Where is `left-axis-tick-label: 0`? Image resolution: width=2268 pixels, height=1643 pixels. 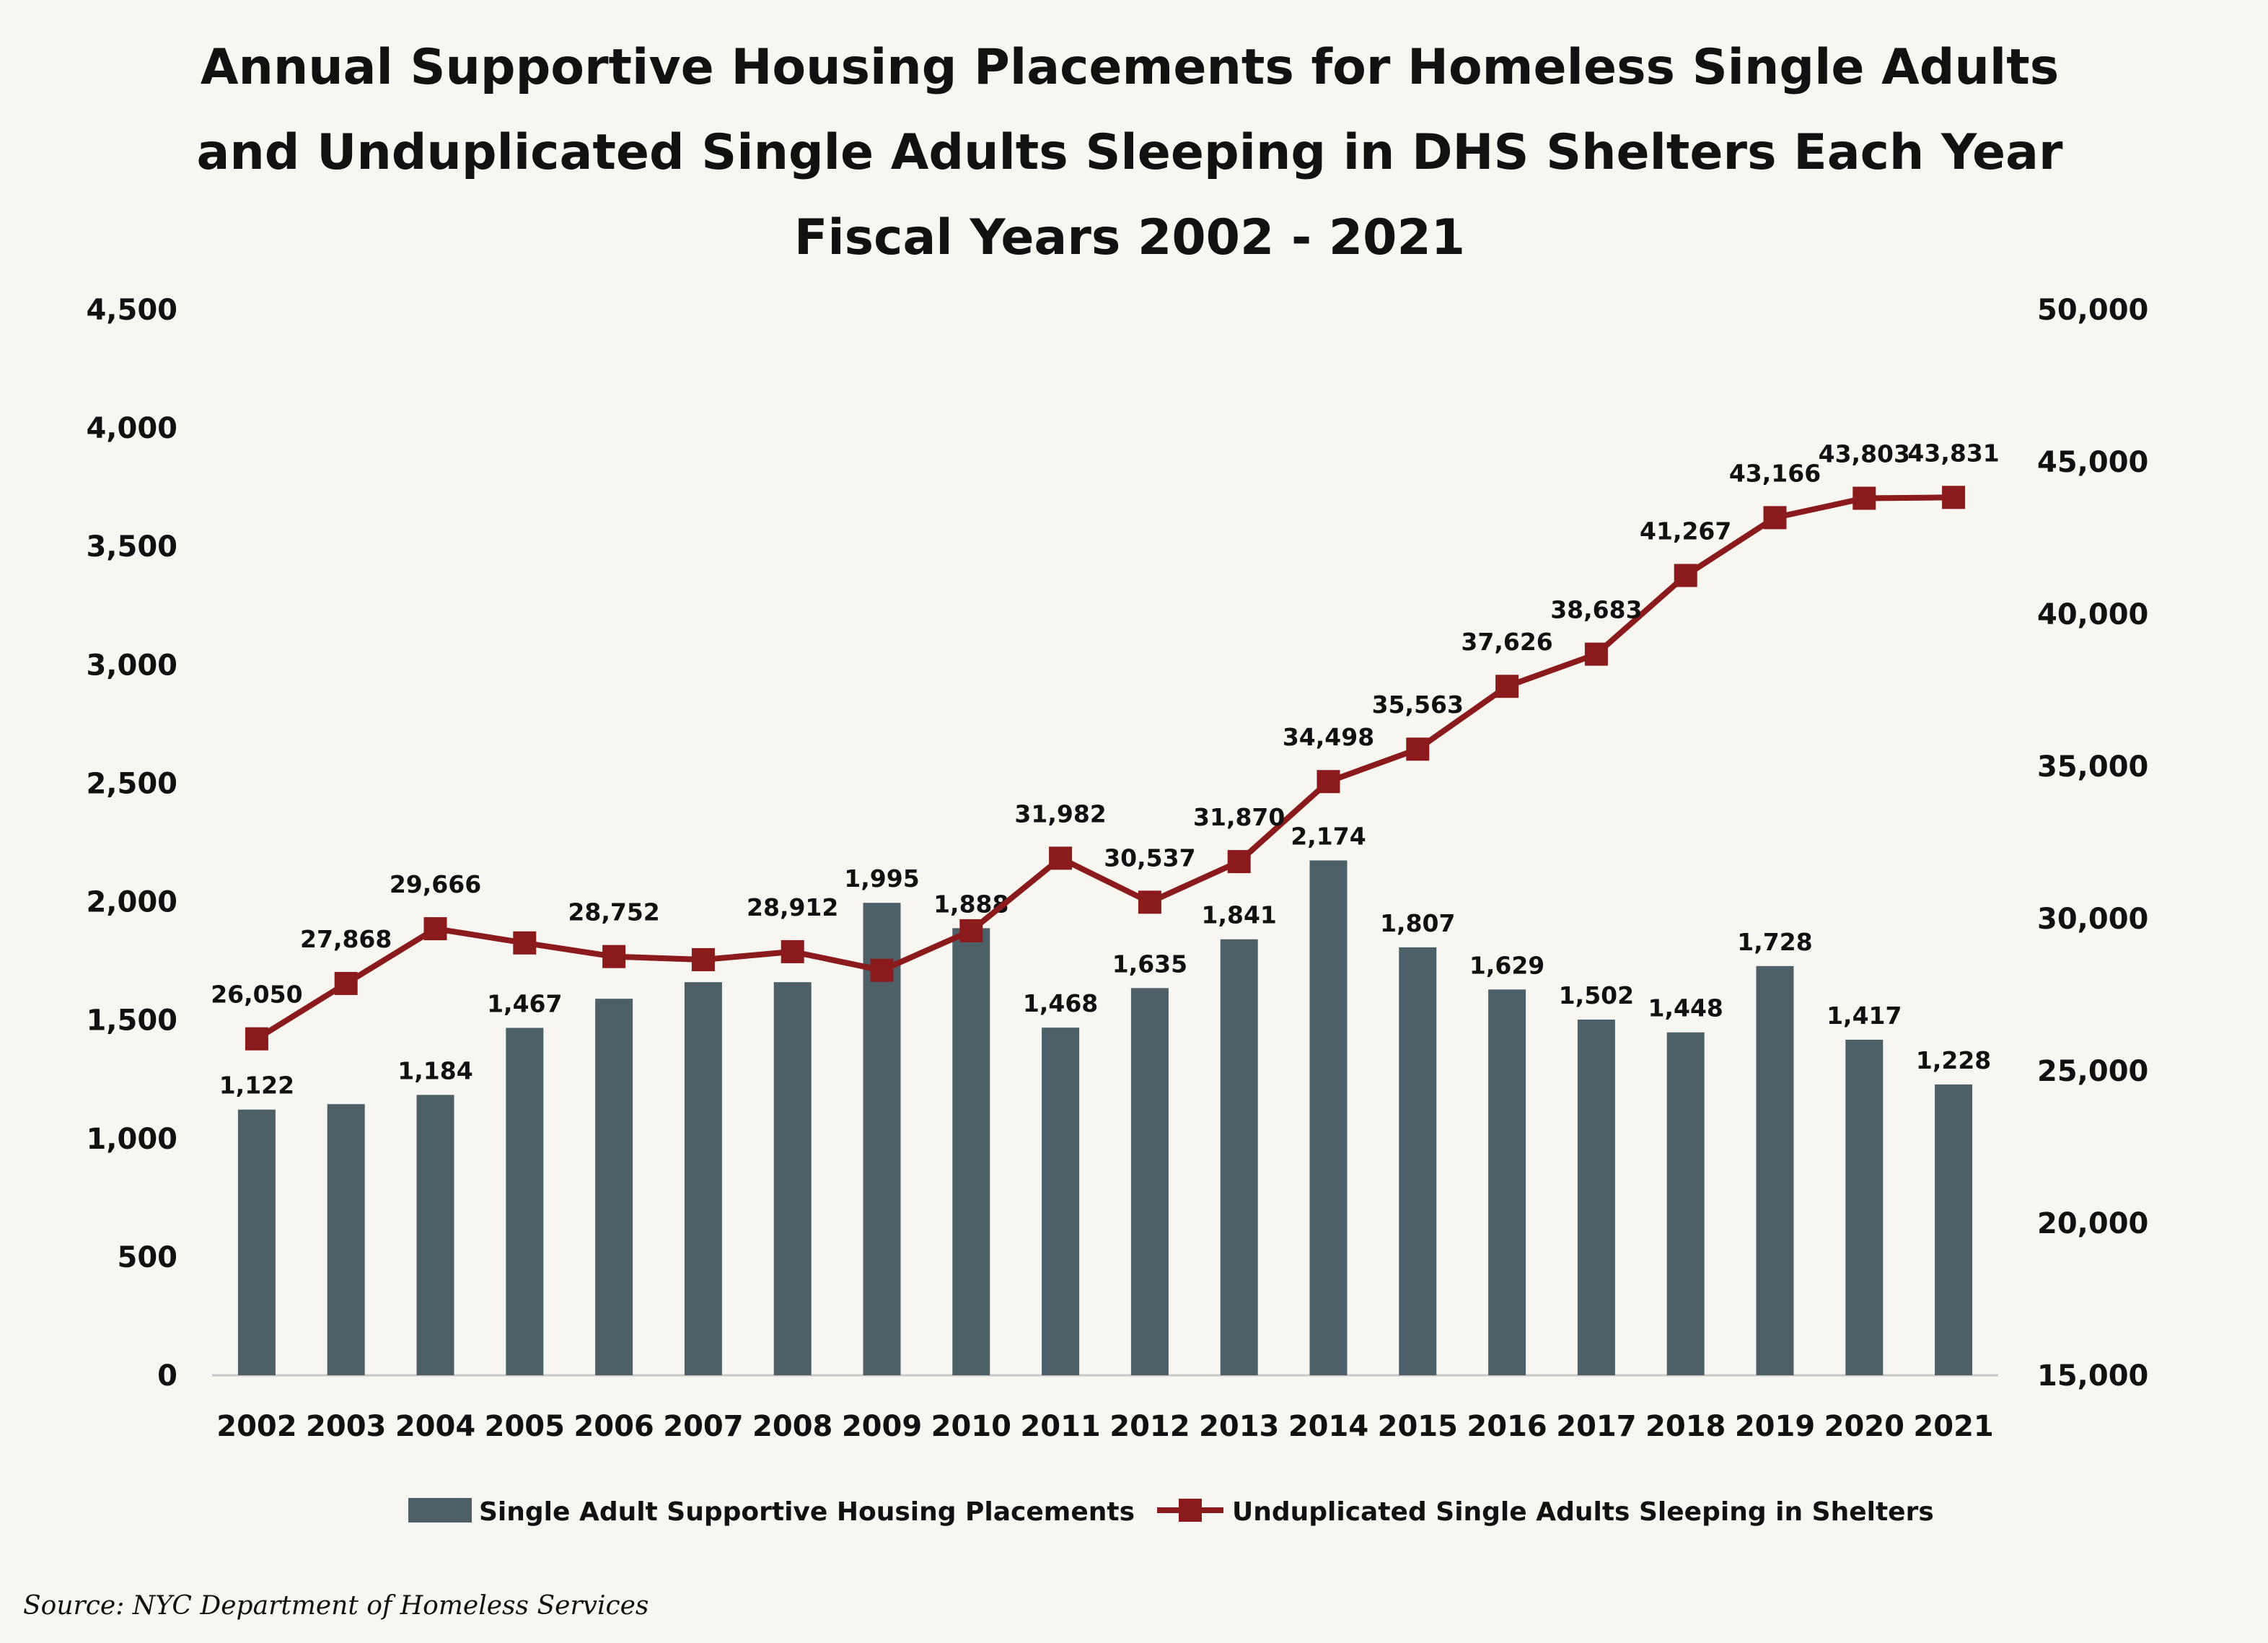
left-axis-tick-label: 0 is located at coordinates (167, 1376).